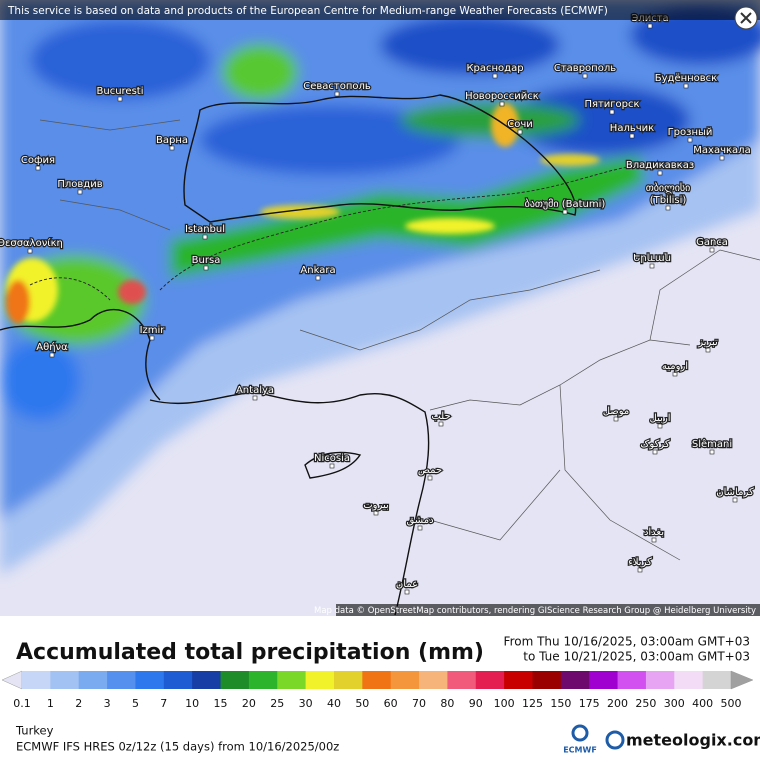 The width and height of the screenshot is (760, 764). I want to click on city-label: София, so click(38, 160).